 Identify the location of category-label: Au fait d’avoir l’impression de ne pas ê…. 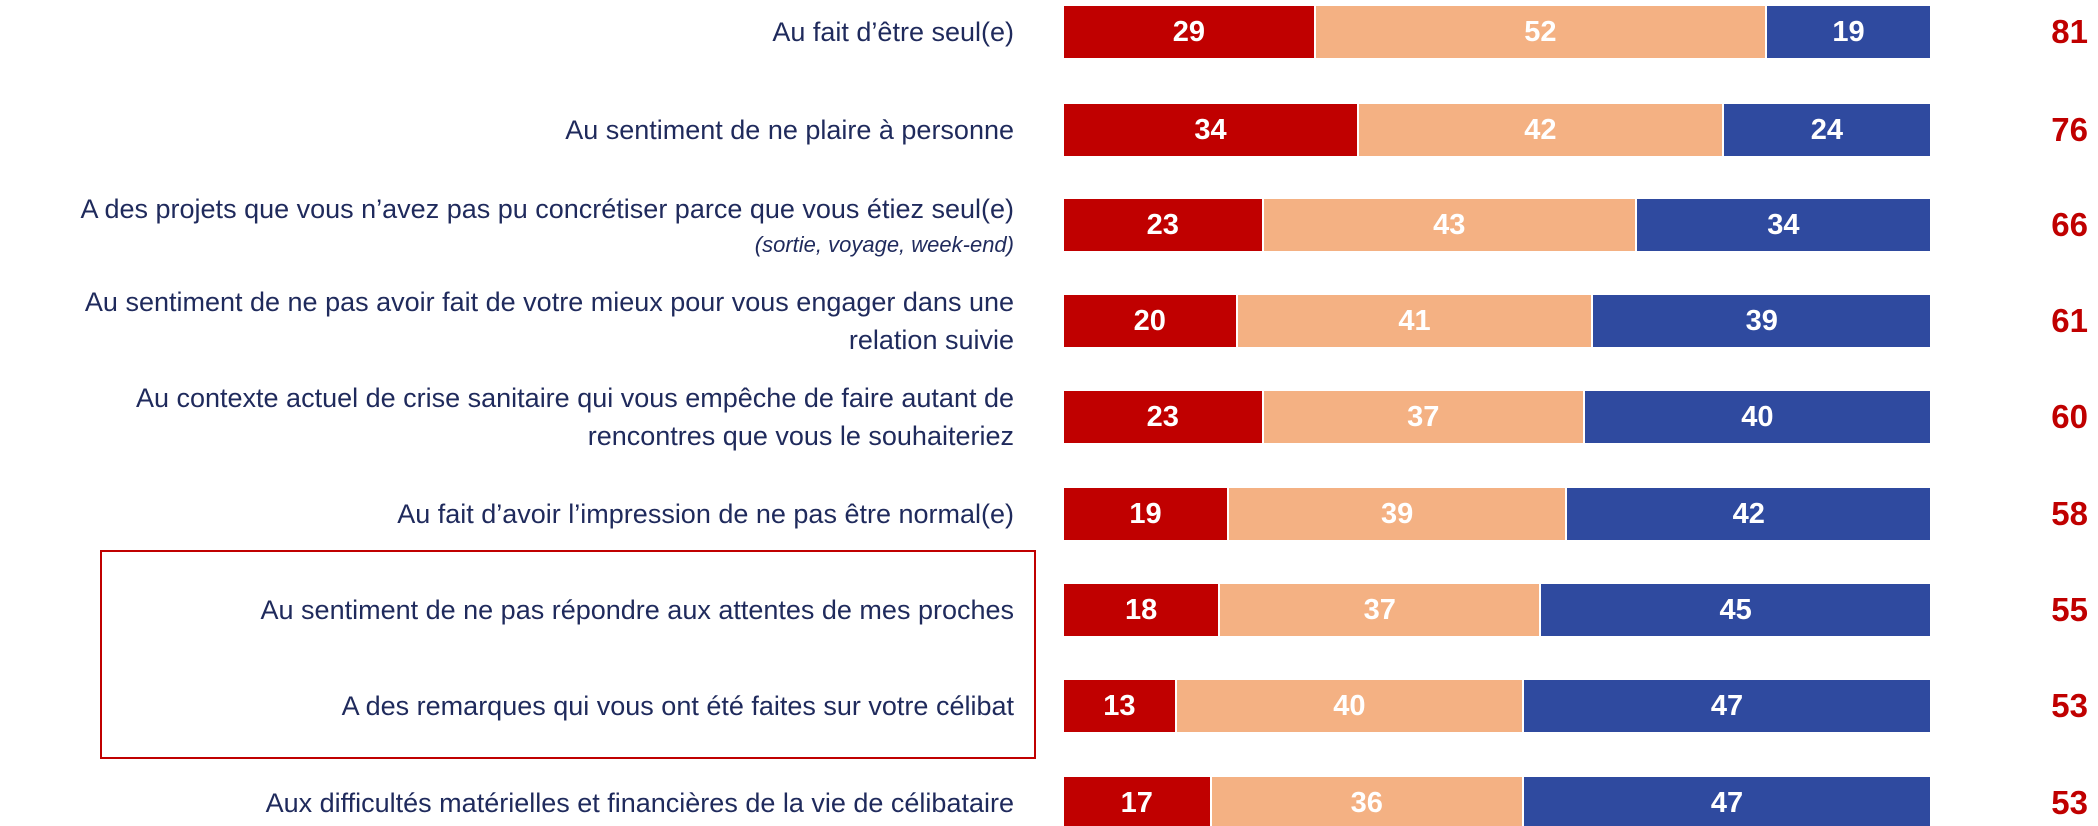
(514, 514).